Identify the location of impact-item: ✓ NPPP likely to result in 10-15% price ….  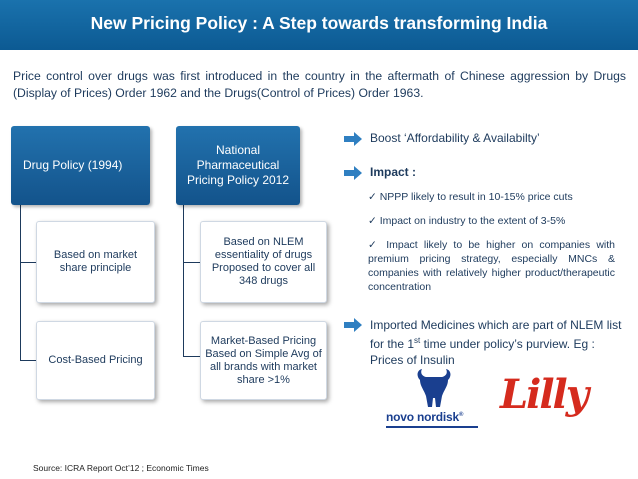
(470, 197).